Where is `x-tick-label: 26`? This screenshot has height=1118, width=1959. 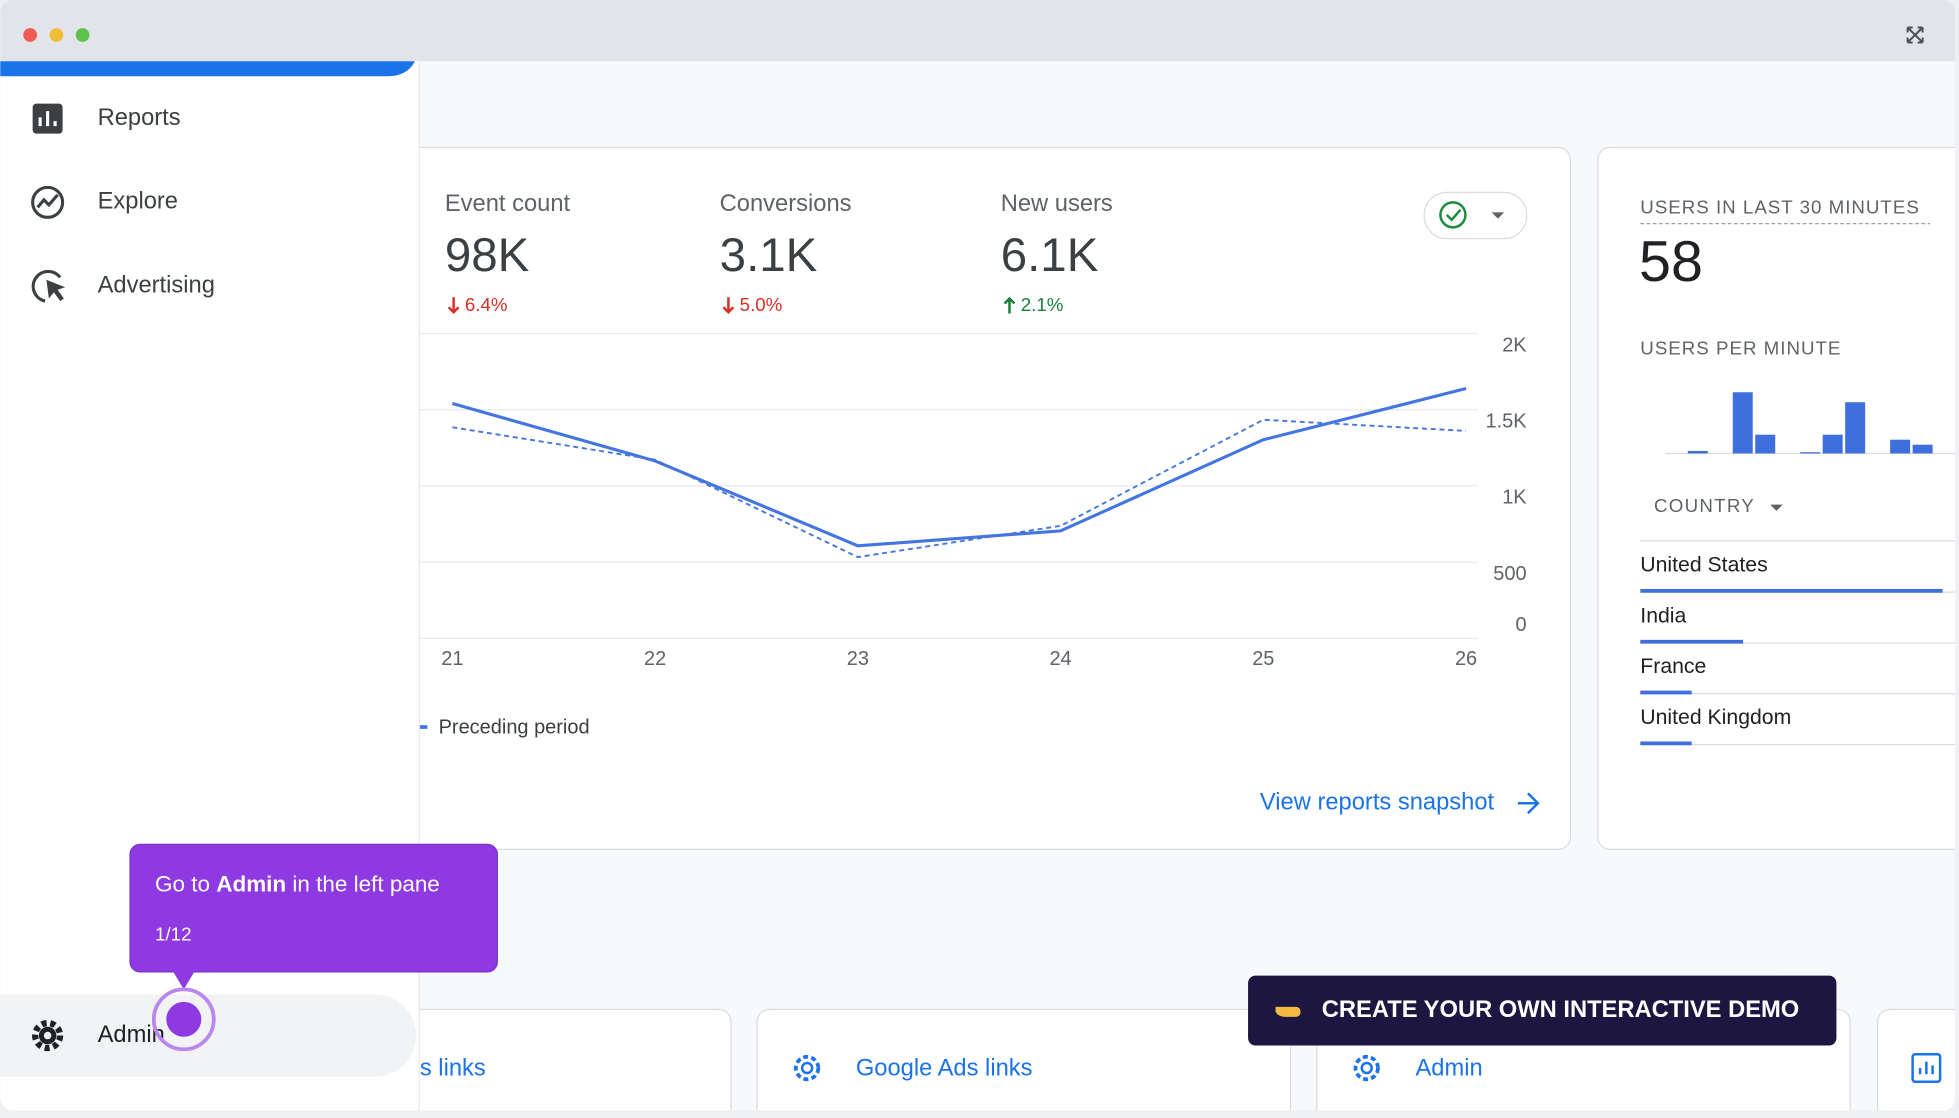
x-tick-label: 26 is located at coordinates (1466, 659).